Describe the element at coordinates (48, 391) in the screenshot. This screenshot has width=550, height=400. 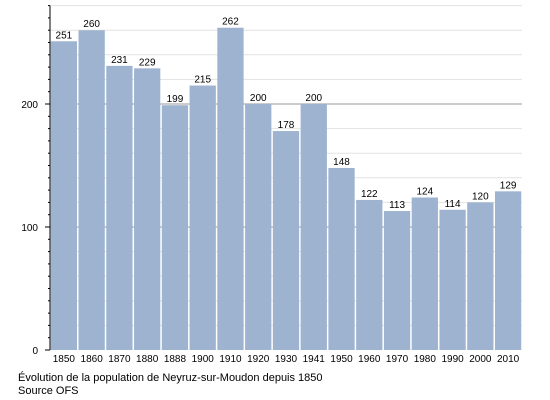
I see `chart-source: Source OFS` at that location.